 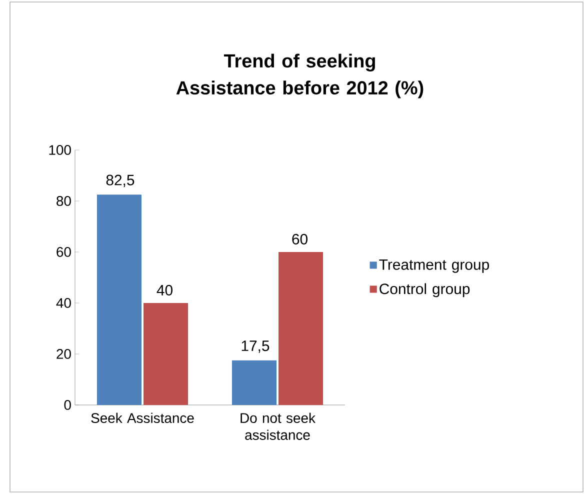 I want to click on y-tick-label: 60, so click(x=63, y=252).